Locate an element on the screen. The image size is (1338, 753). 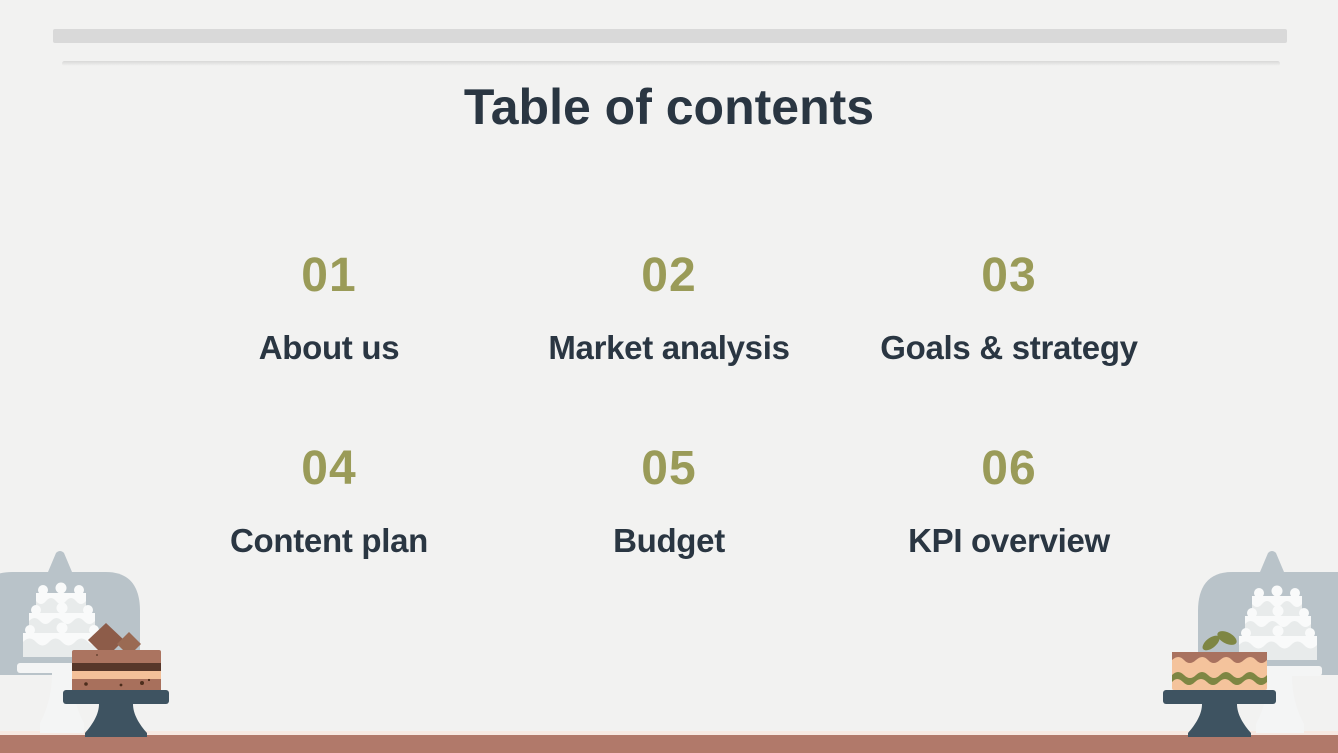
toc-label: Budget is located at coordinates (669, 540).